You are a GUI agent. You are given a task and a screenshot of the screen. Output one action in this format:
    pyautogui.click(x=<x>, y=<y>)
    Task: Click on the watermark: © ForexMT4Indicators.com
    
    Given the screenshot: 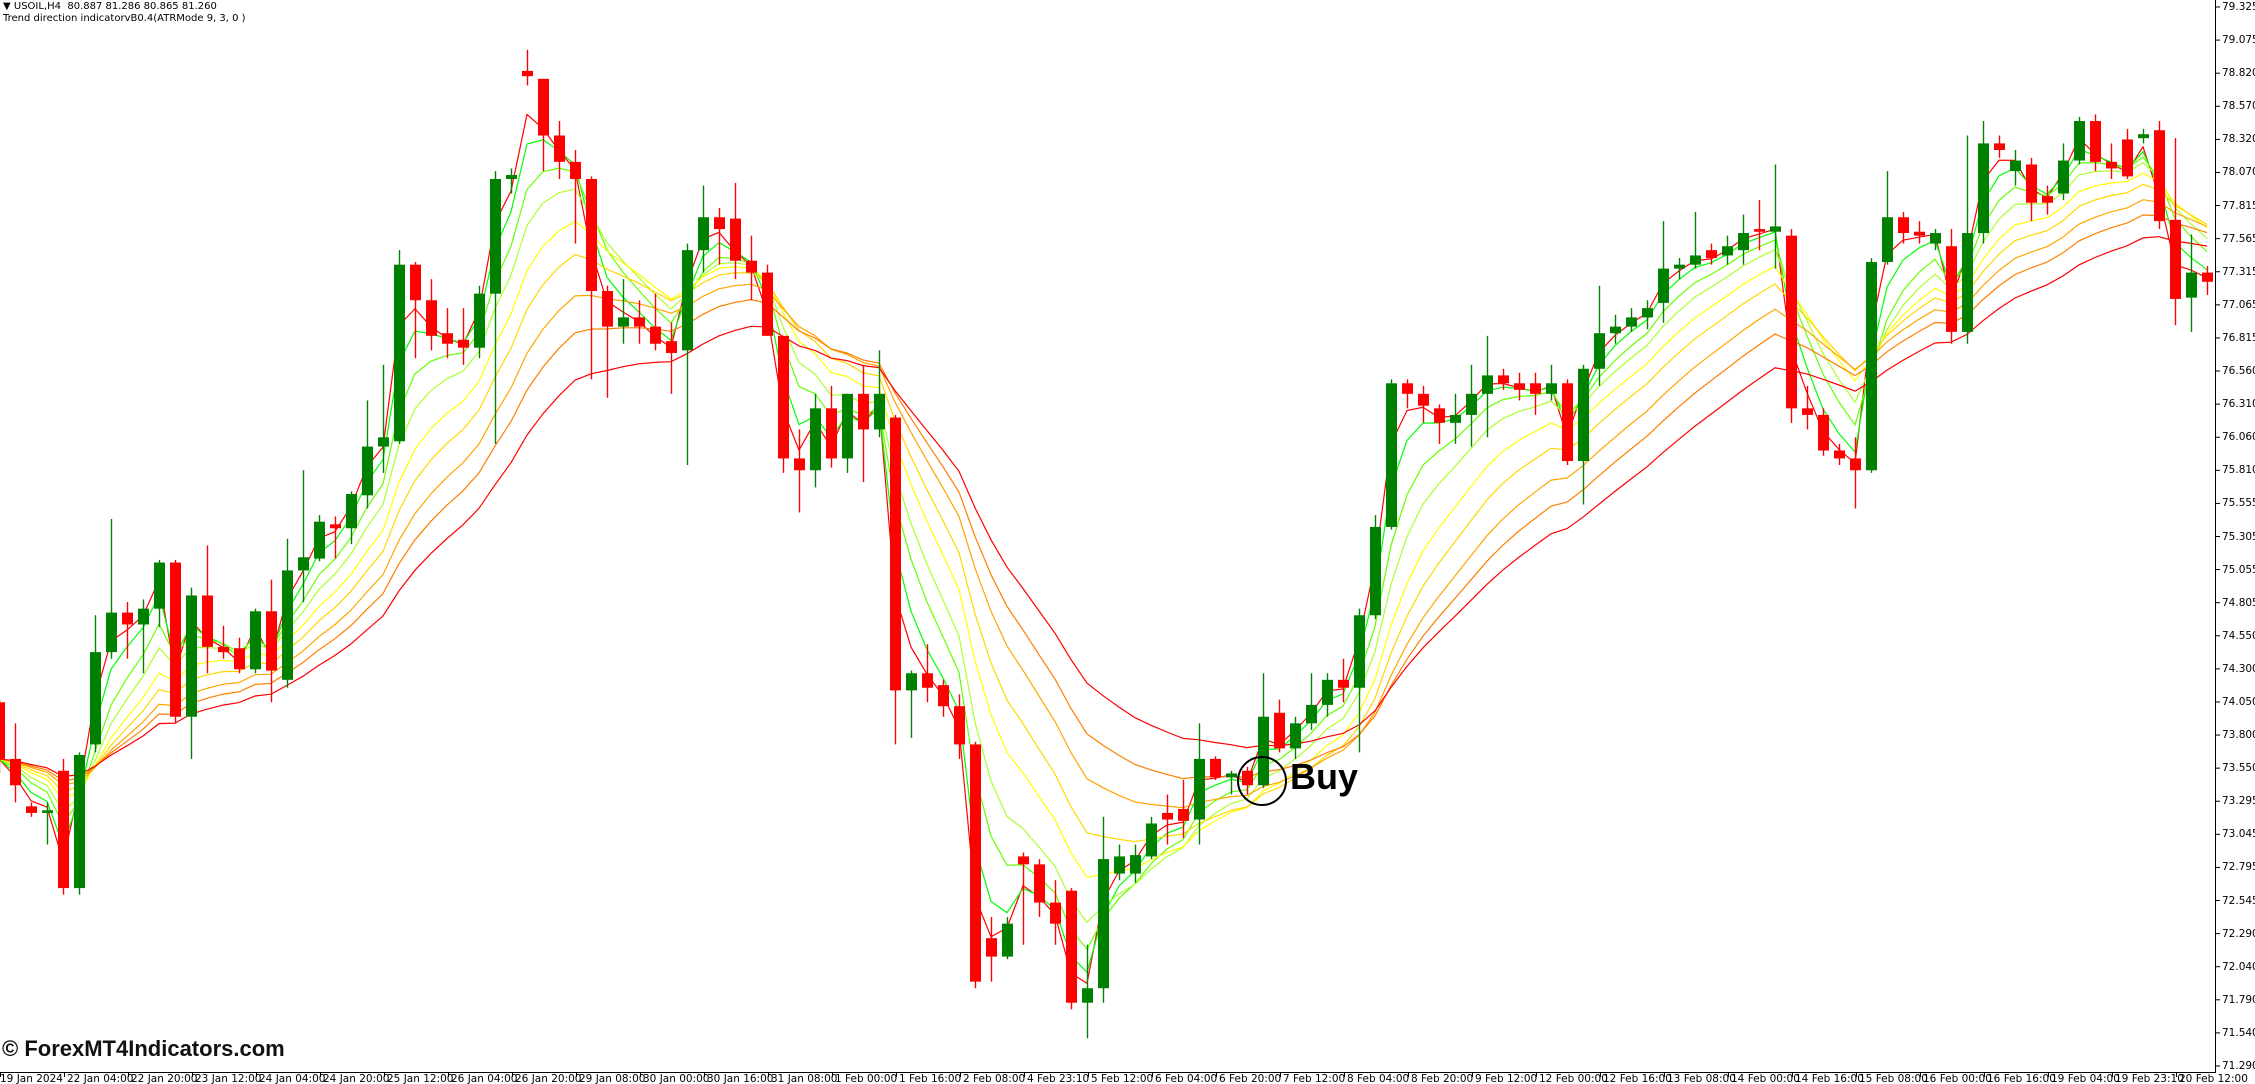 What is the action you would take?
    pyautogui.click(x=143, y=1048)
    